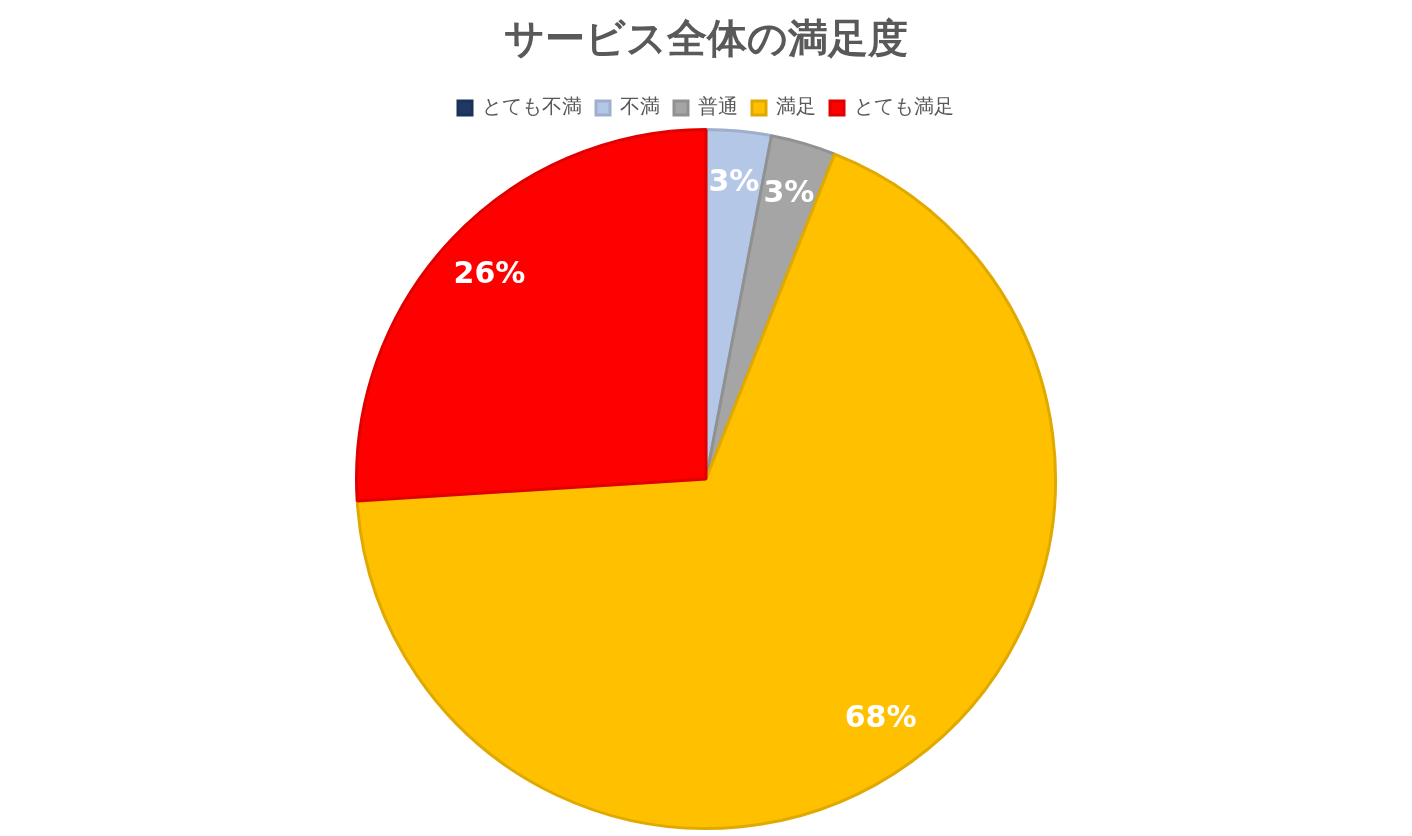  I want to click on legend-label: とても不満, so click(532, 106).